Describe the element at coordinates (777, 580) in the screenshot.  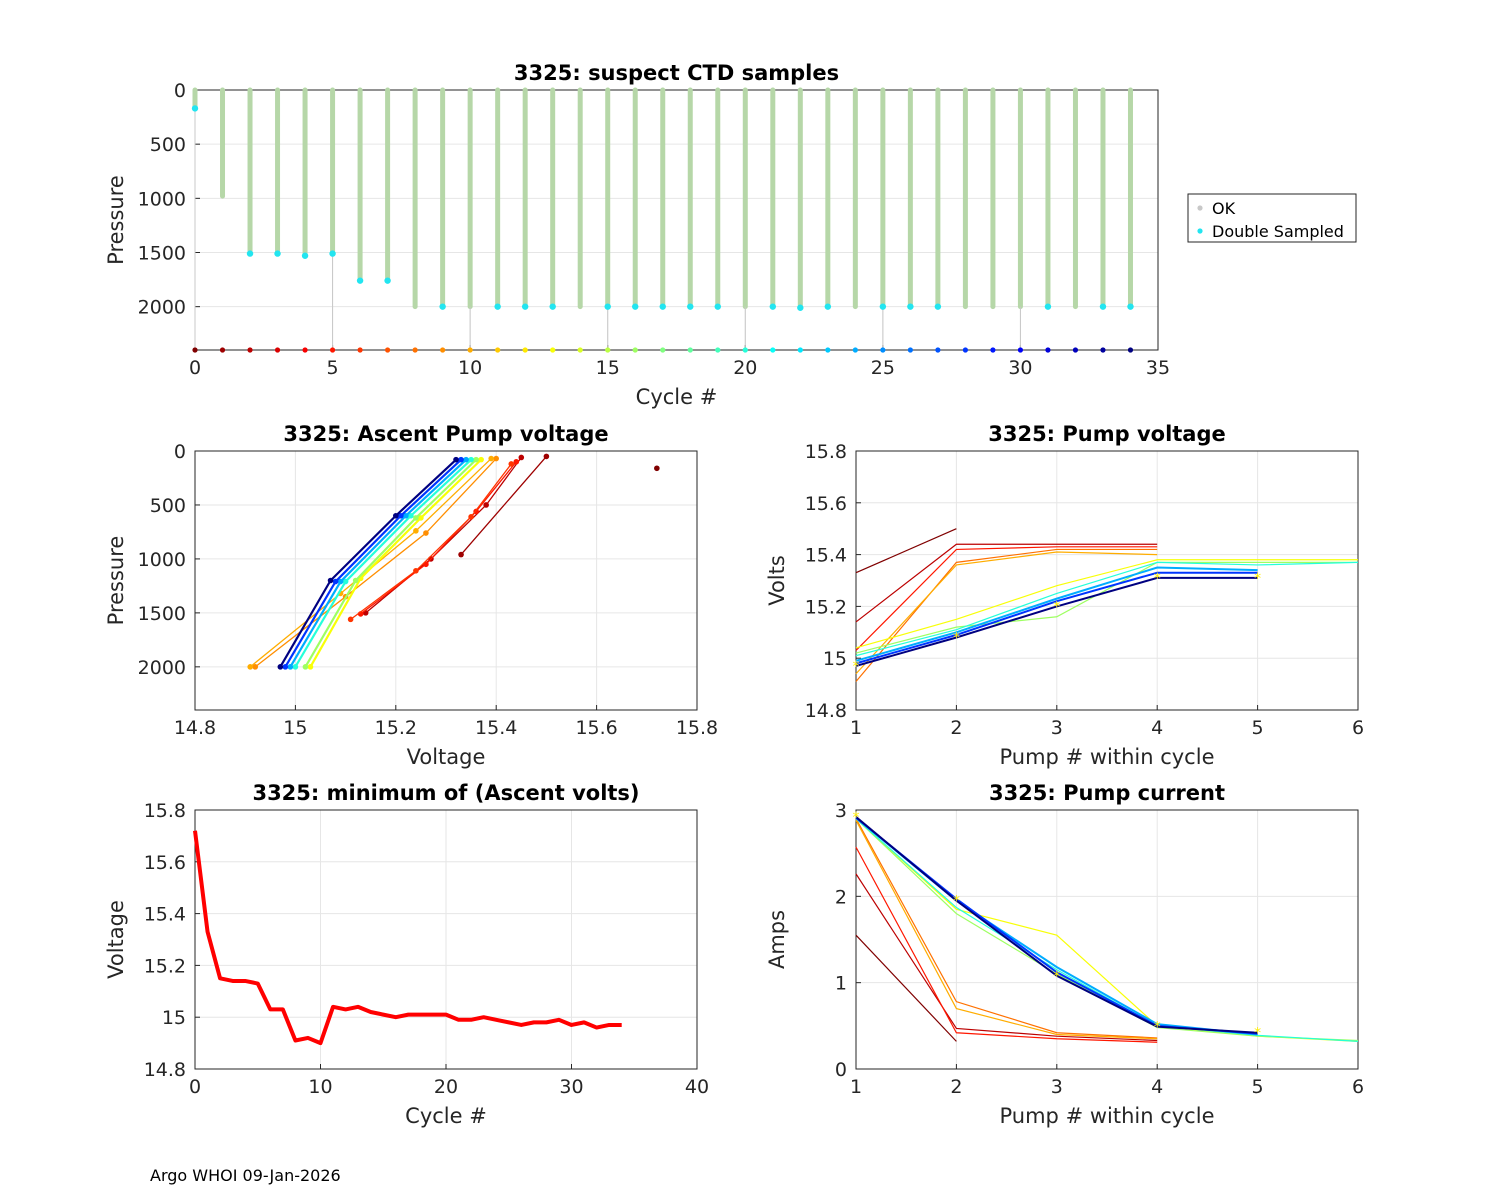
I see `y-axis-label: Volts` at that location.